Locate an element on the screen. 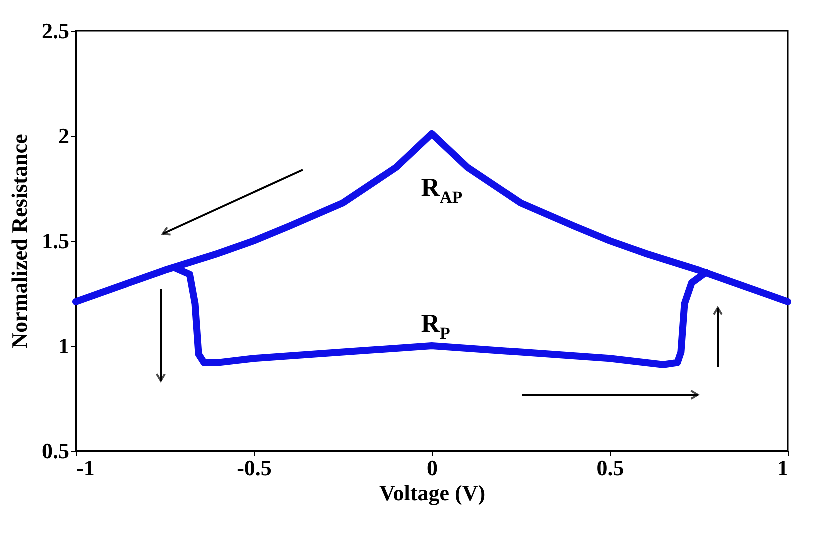 The image size is (840, 535). x-tick-label: 1 is located at coordinates (783, 468).